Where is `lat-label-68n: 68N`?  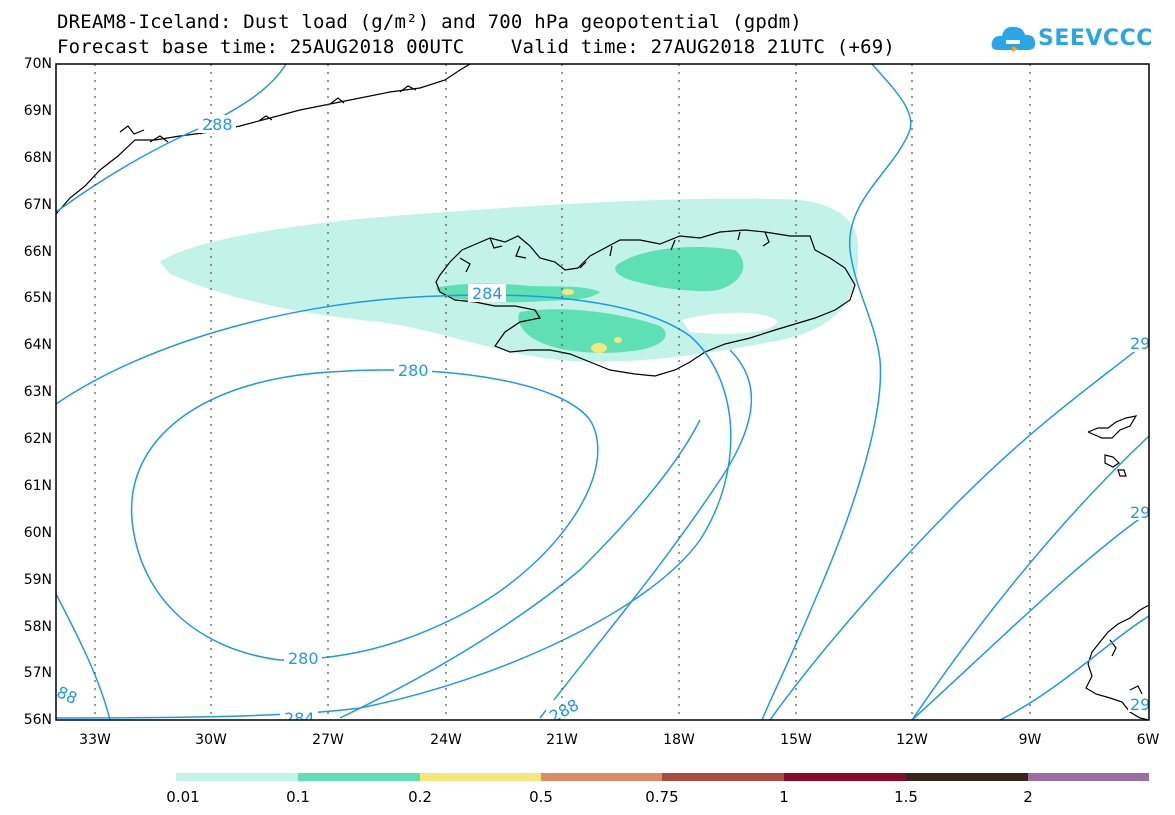
lat-label-68n: 68N is located at coordinates (37, 158).